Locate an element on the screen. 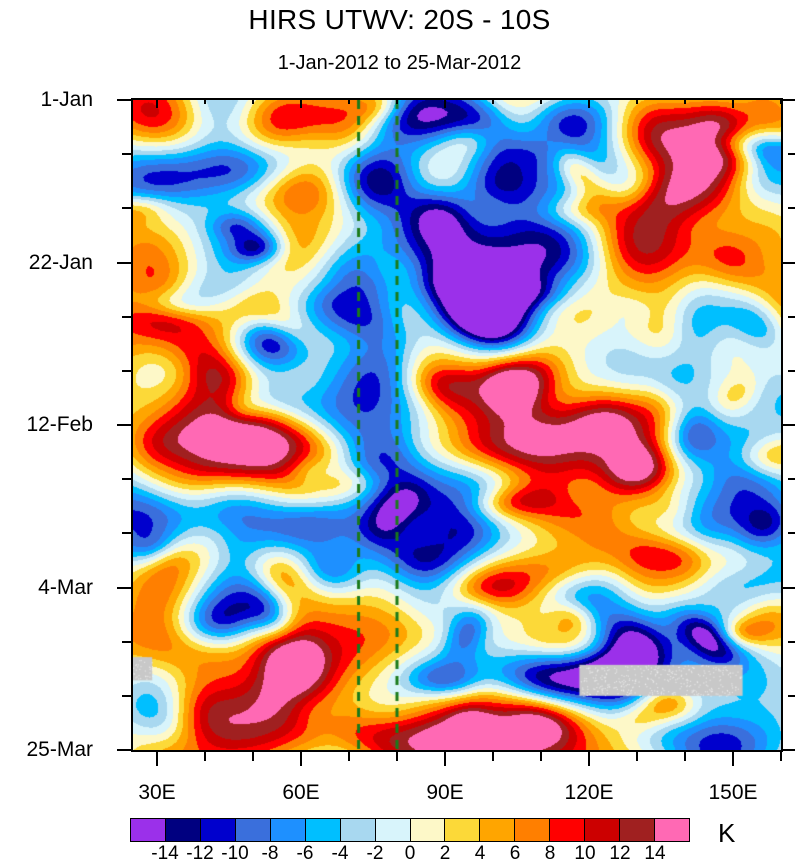 This screenshot has height=865, width=799. colorbar-tick-label: -6 is located at coordinates (305, 853).